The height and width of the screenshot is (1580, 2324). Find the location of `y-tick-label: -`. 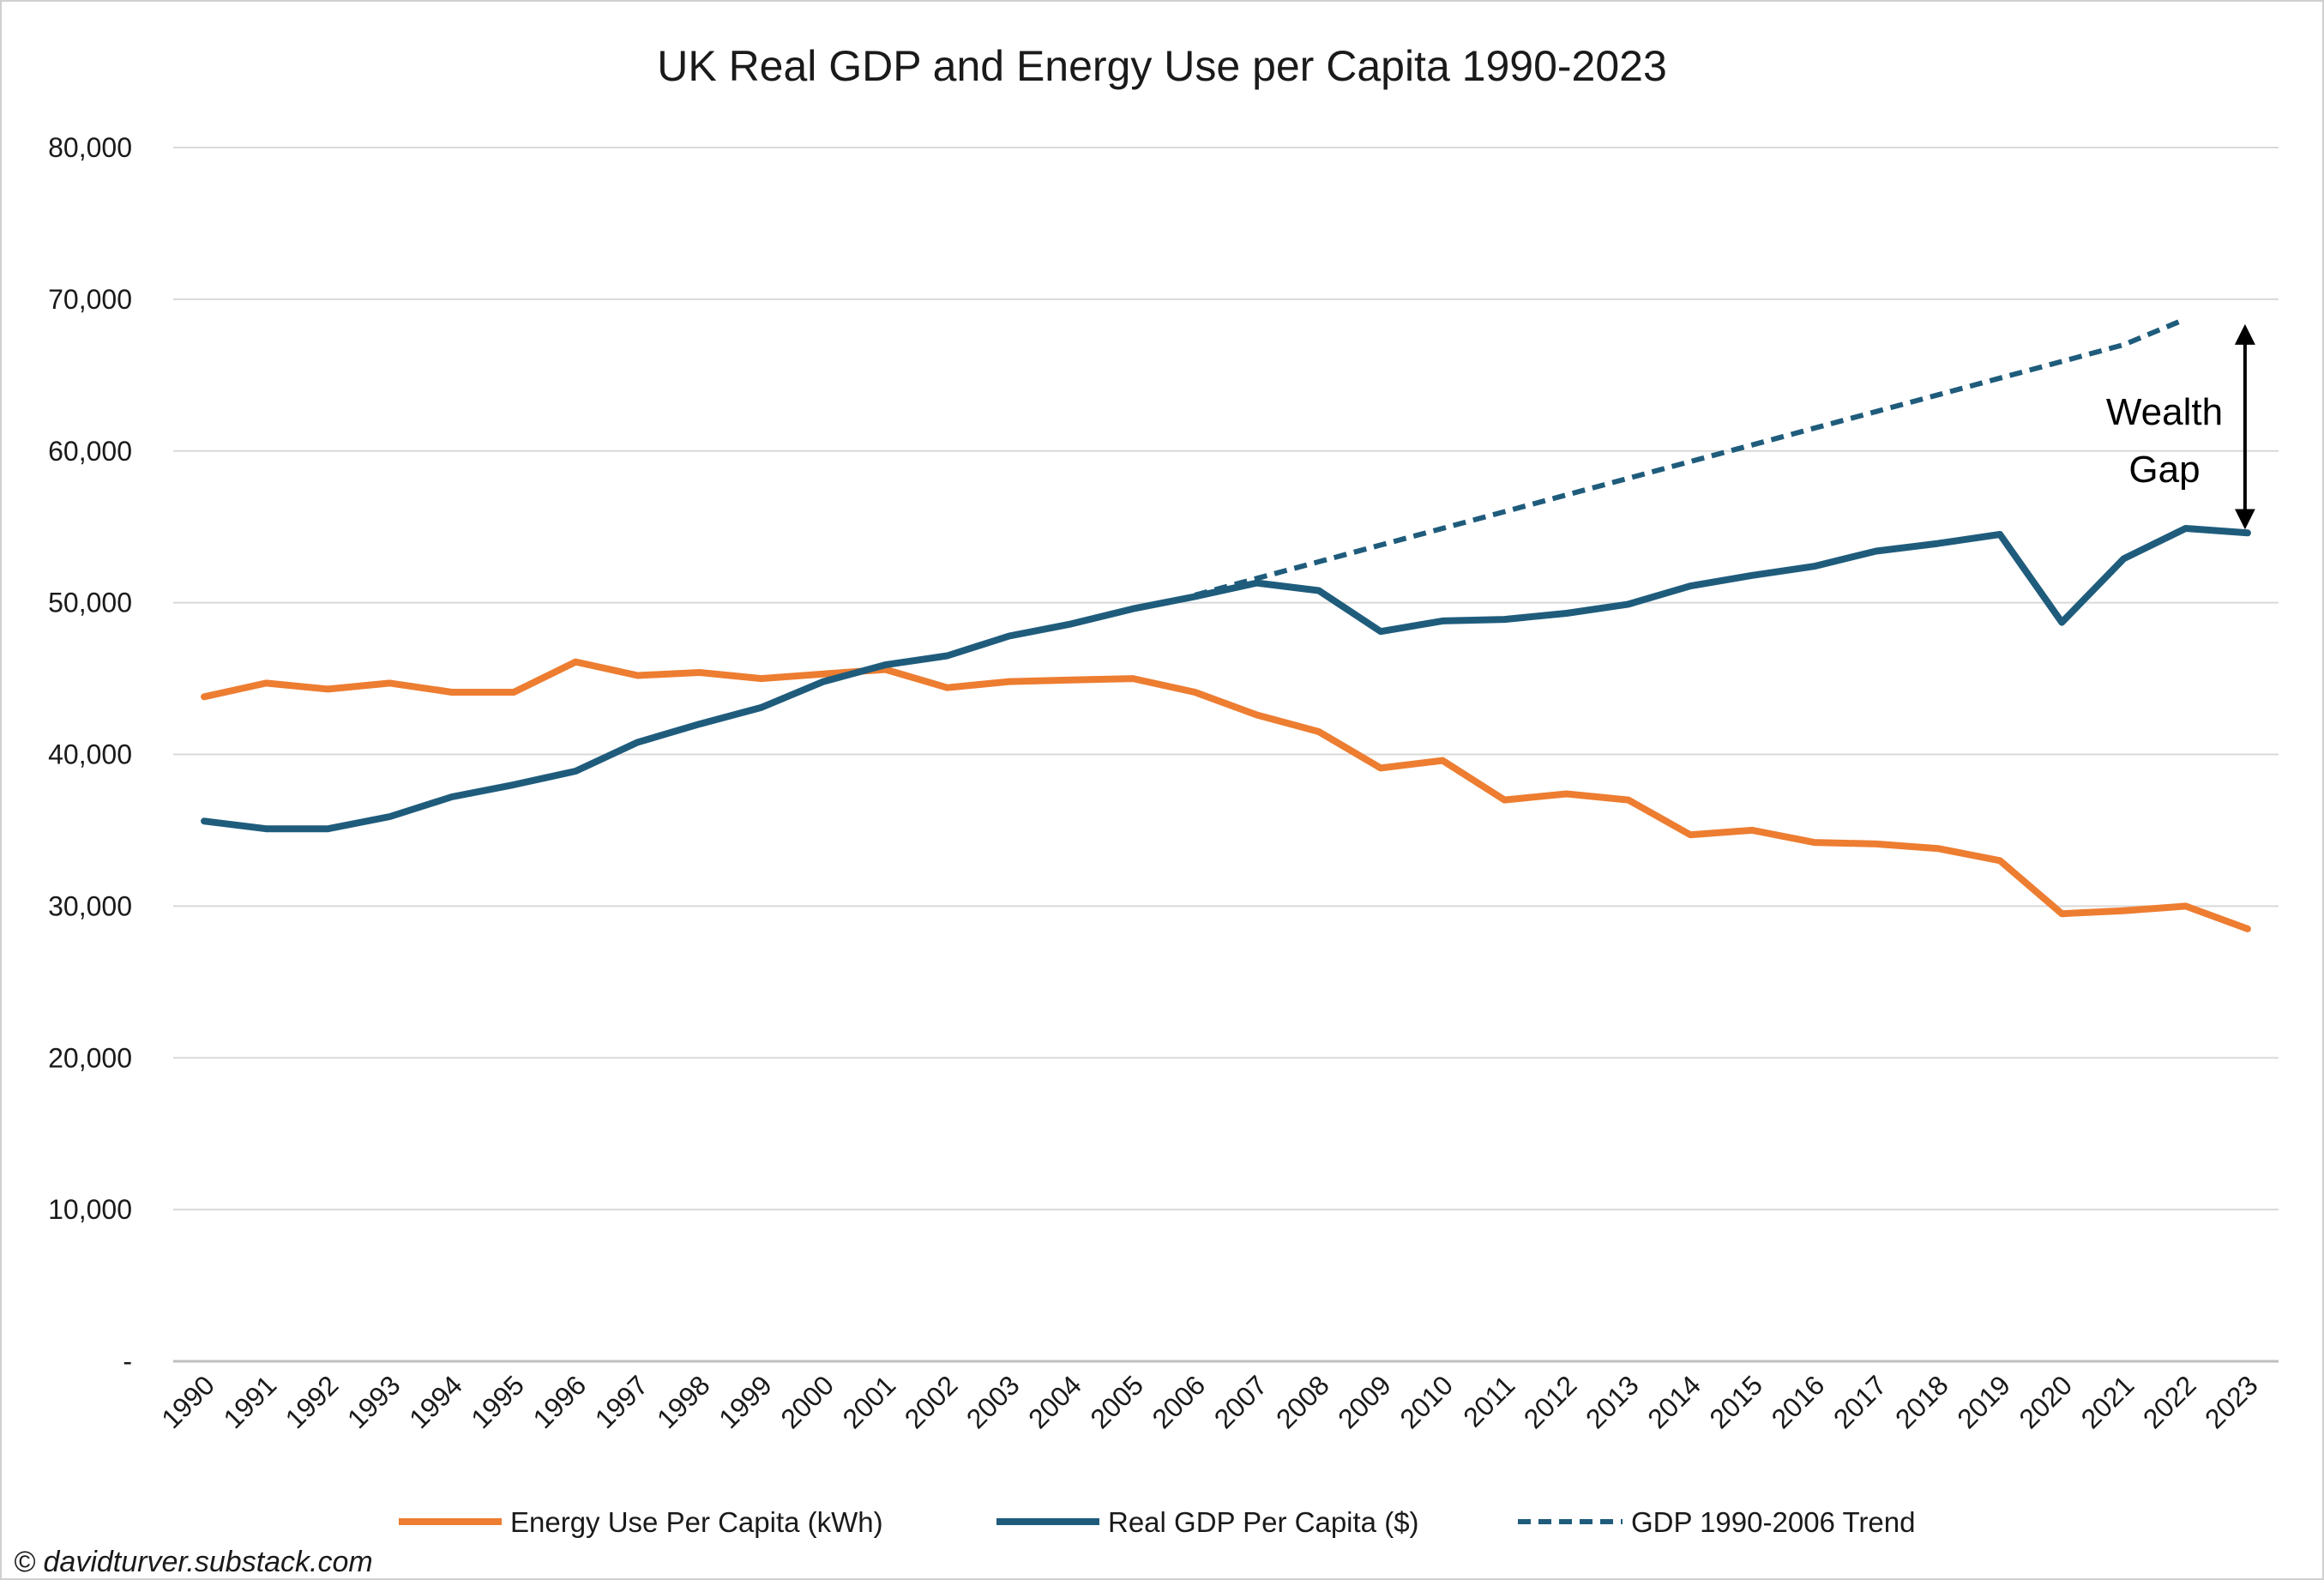

y-tick-label: - is located at coordinates (128, 1362).